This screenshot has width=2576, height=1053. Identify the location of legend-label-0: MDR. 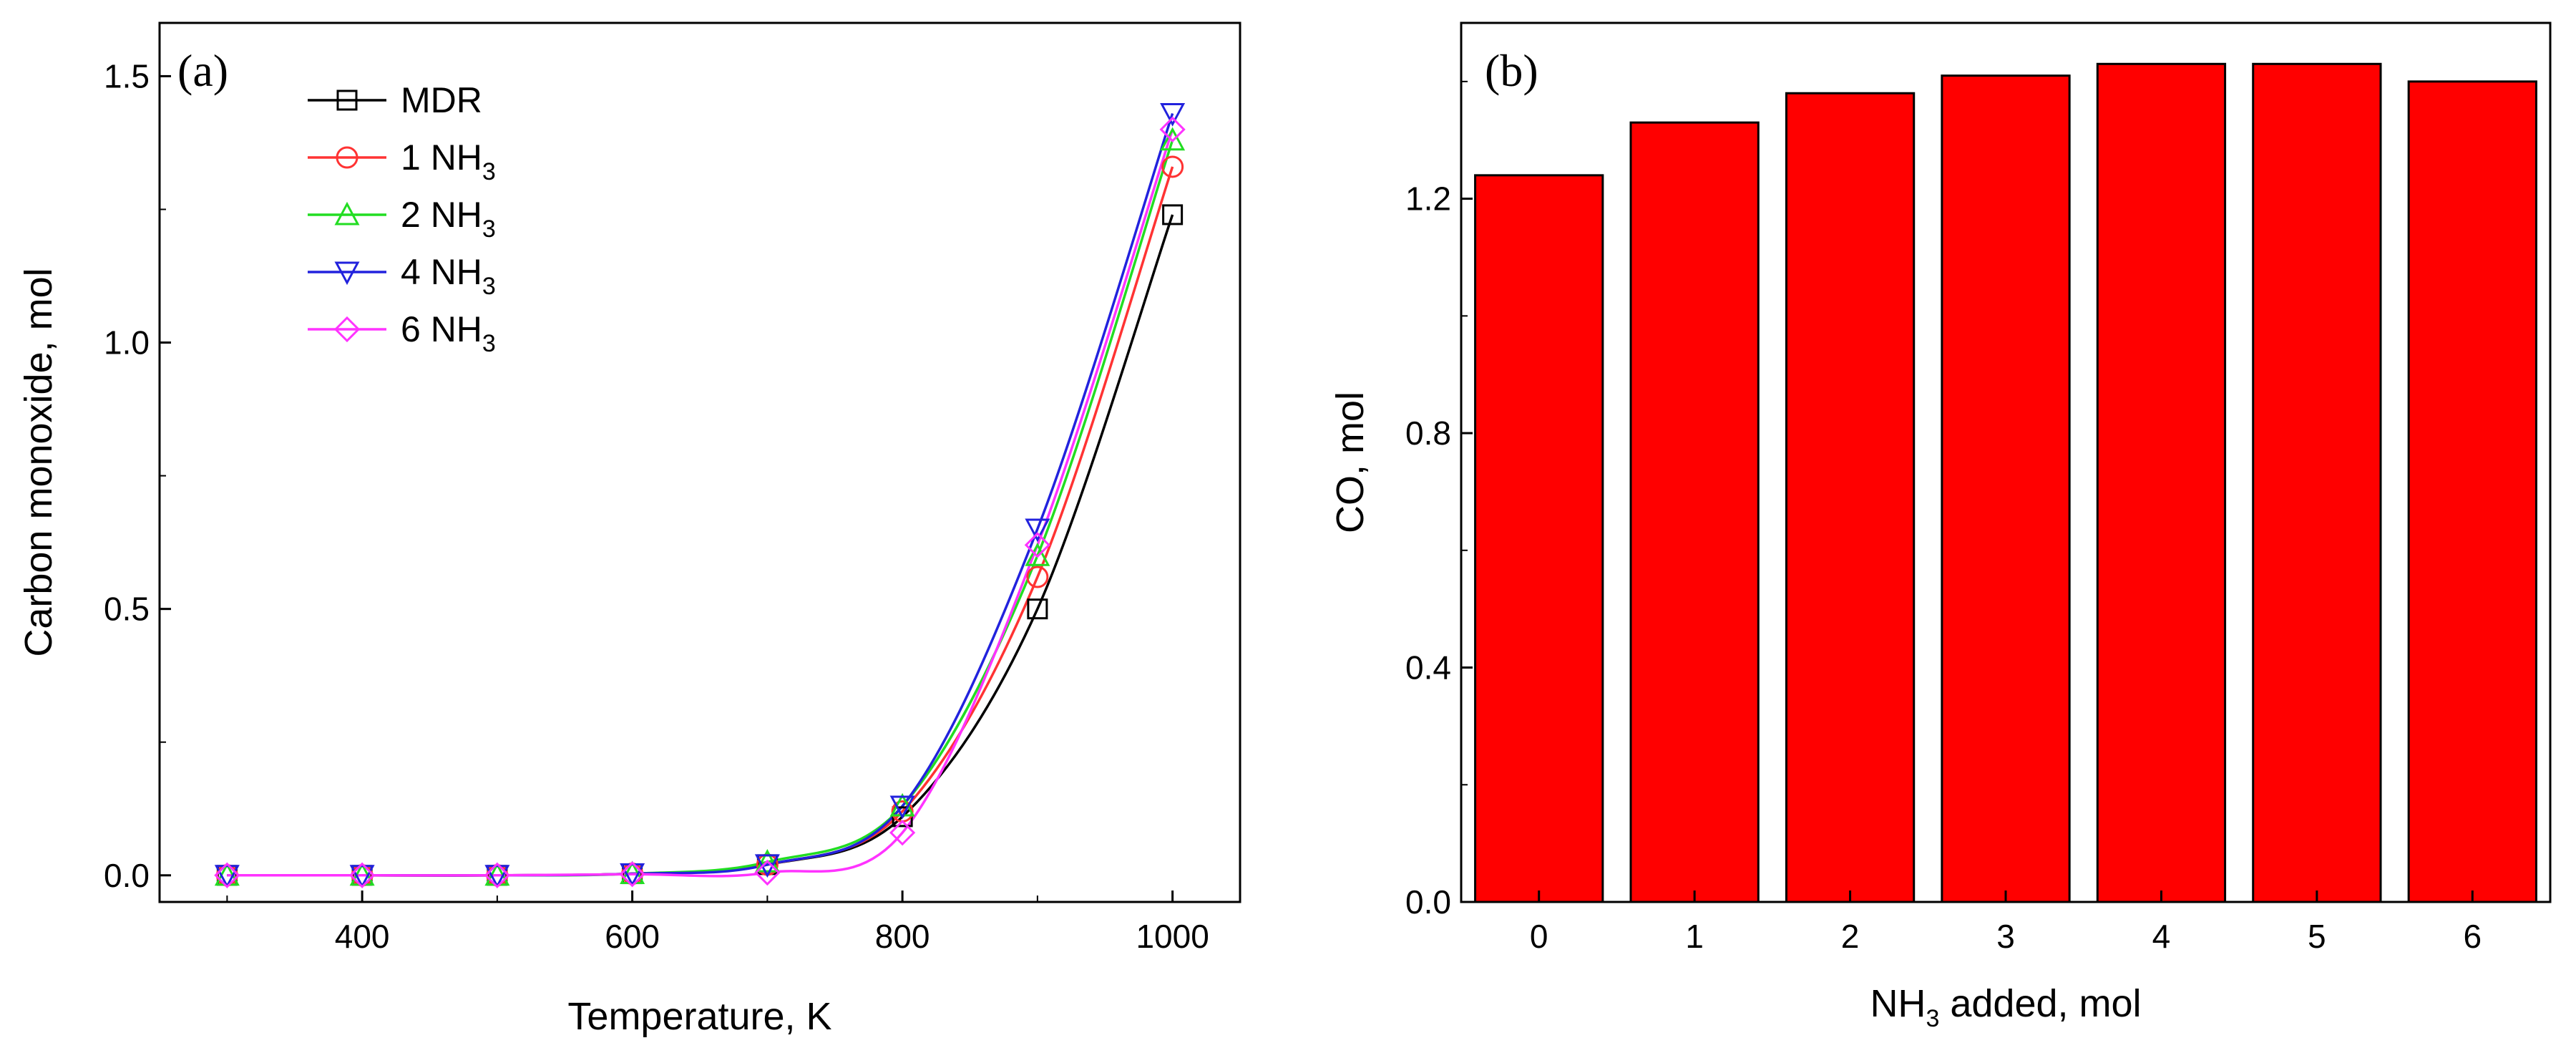
(442, 100).